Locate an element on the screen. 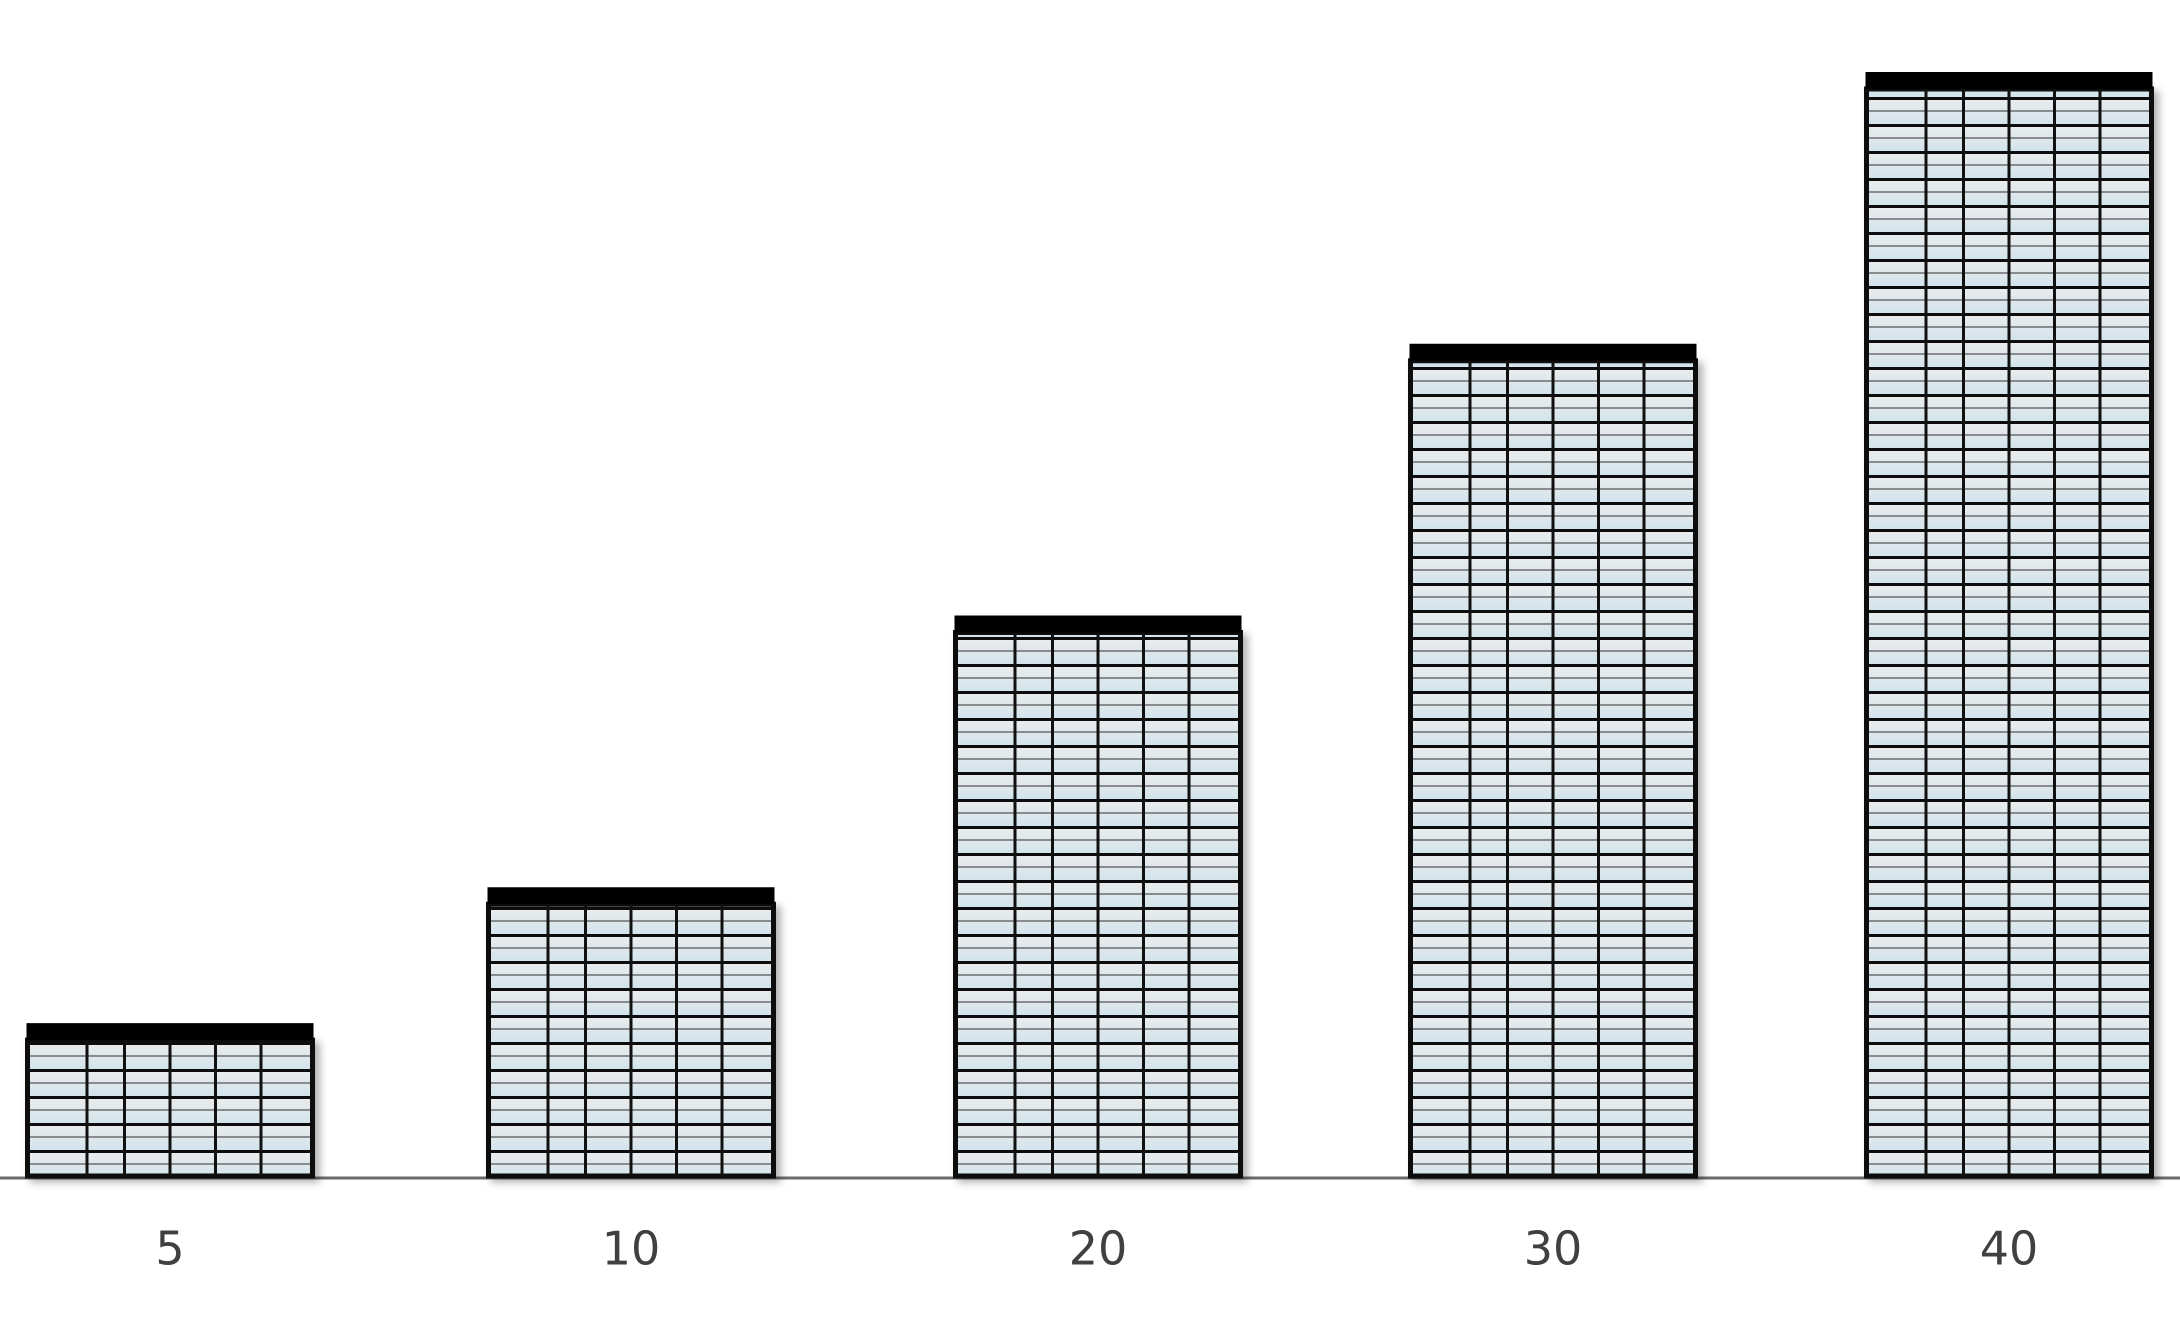 The height and width of the screenshot is (1328, 2180). x-tick-label: 40 is located at coordinates (2009, 1249).